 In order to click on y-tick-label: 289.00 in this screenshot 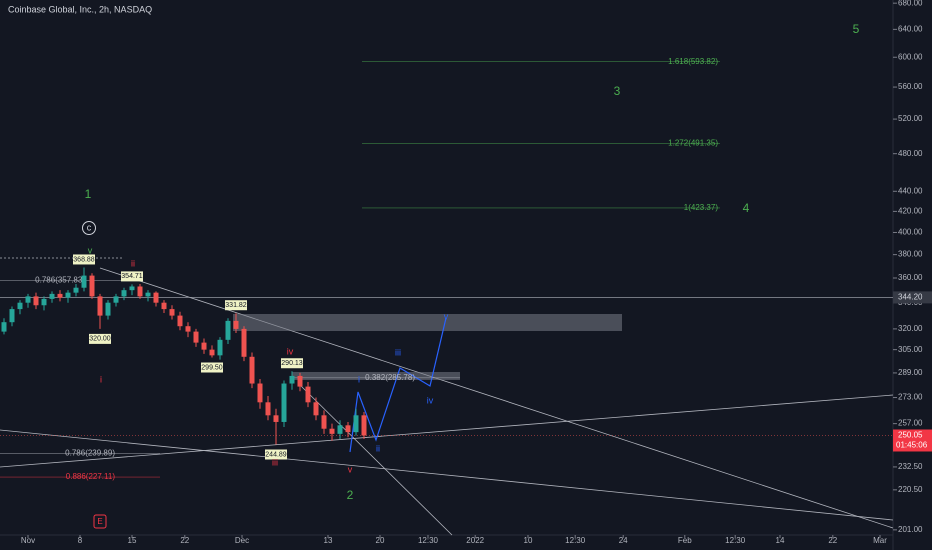, I will do `click(910, 372)`.